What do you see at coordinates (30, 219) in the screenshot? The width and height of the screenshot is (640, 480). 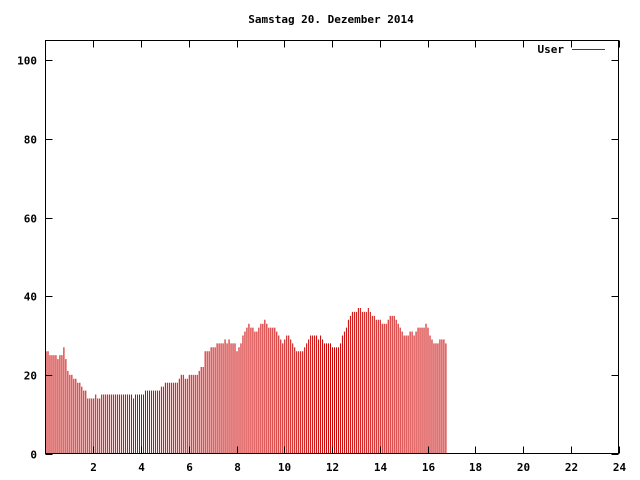 I see `y-tick-label: 60` at bounding box center [30, 219].